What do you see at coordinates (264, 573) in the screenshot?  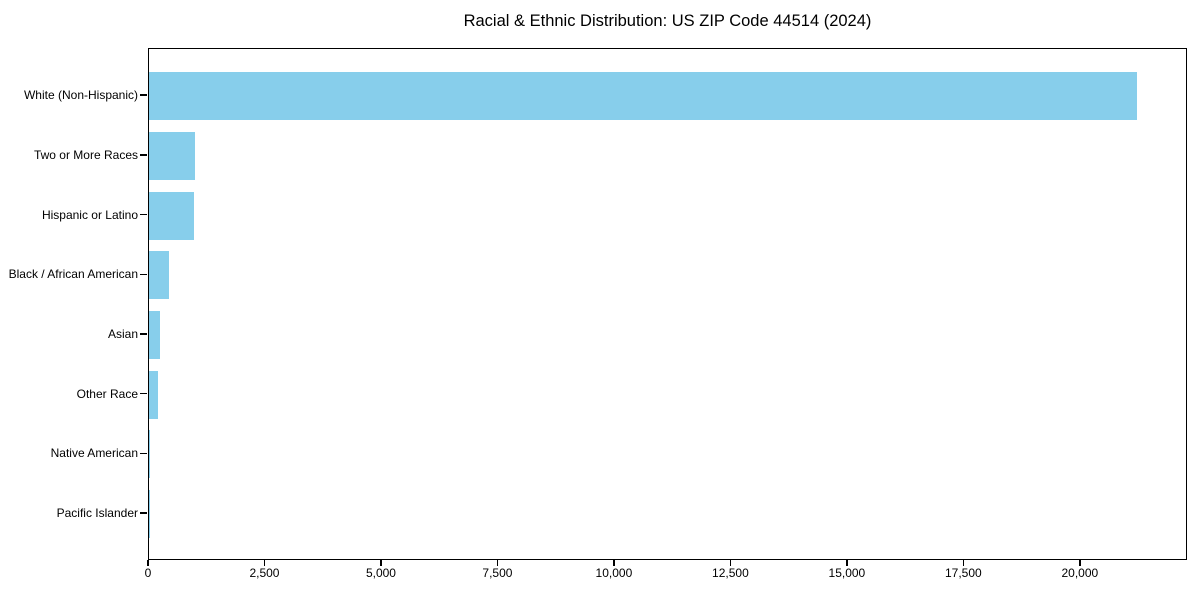 I see `x-tick-label: 2,500` at bounding box center [264, 573].